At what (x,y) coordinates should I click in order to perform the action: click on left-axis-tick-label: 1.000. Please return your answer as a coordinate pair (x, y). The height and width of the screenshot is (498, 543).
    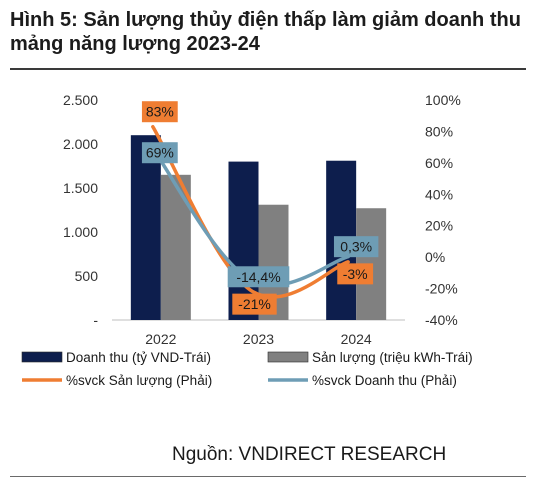
    Looking at the image, I should click on (80, 232).